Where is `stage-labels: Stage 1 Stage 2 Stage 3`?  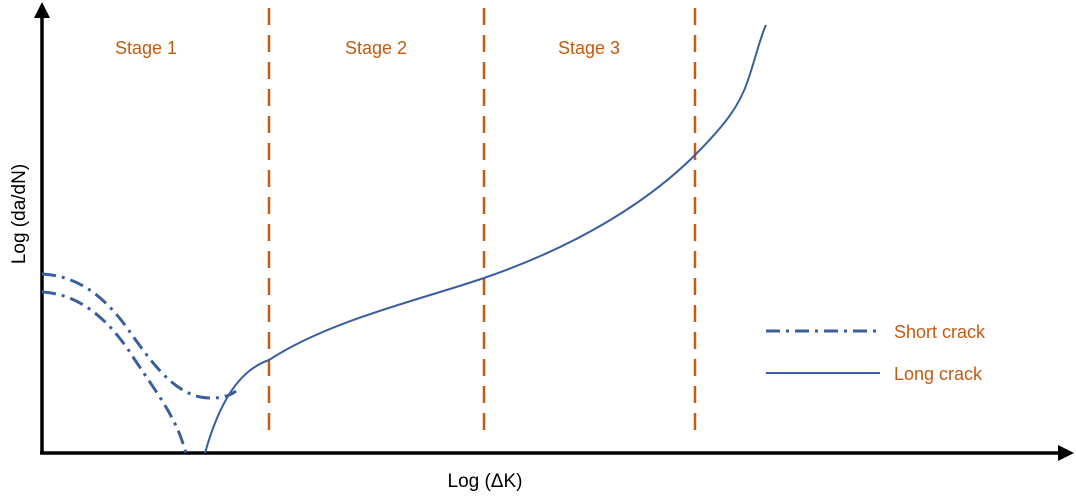
stage-labels: Stage 1 Stage 2 Stage 3 is located at coordinates (367, 48).